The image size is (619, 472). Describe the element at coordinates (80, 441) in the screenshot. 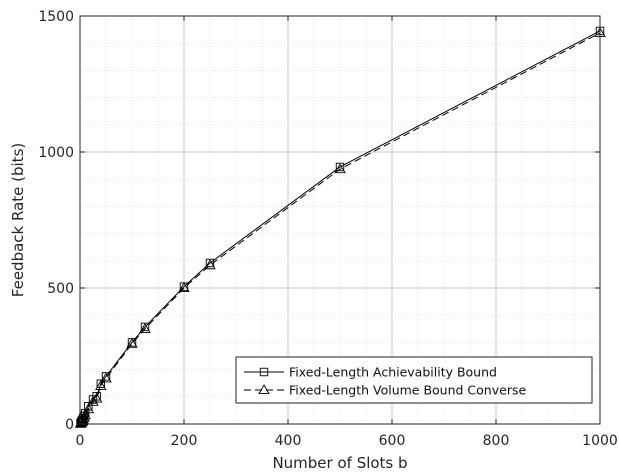

I see `x-tick-label: 0` at that location.